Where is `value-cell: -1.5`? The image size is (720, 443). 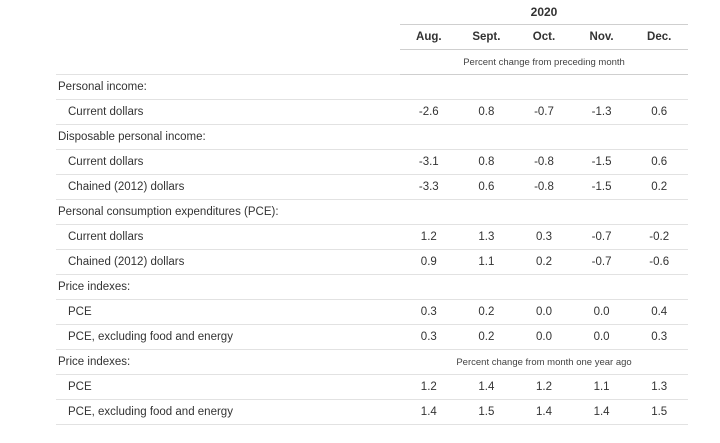
value-cell: -1.5 is located at coordinates (601, 162).